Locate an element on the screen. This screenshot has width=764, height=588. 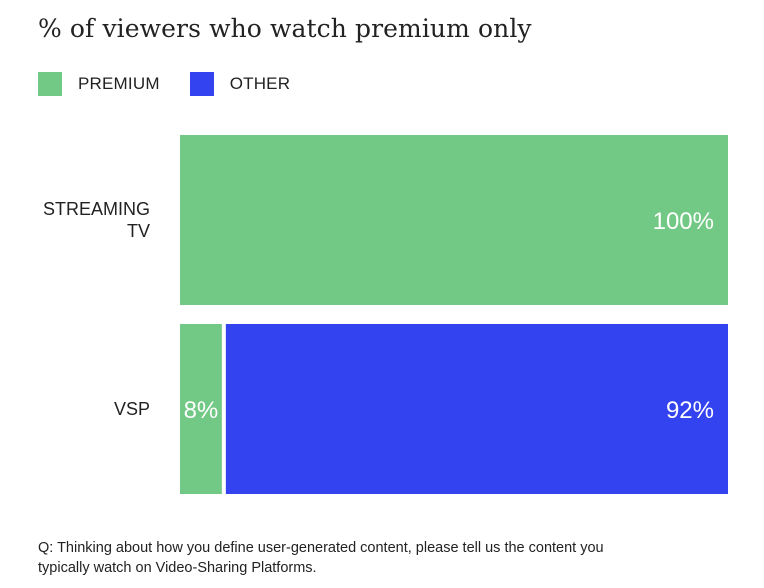
bar-vsp-premium is located at coordinates (201, 409).